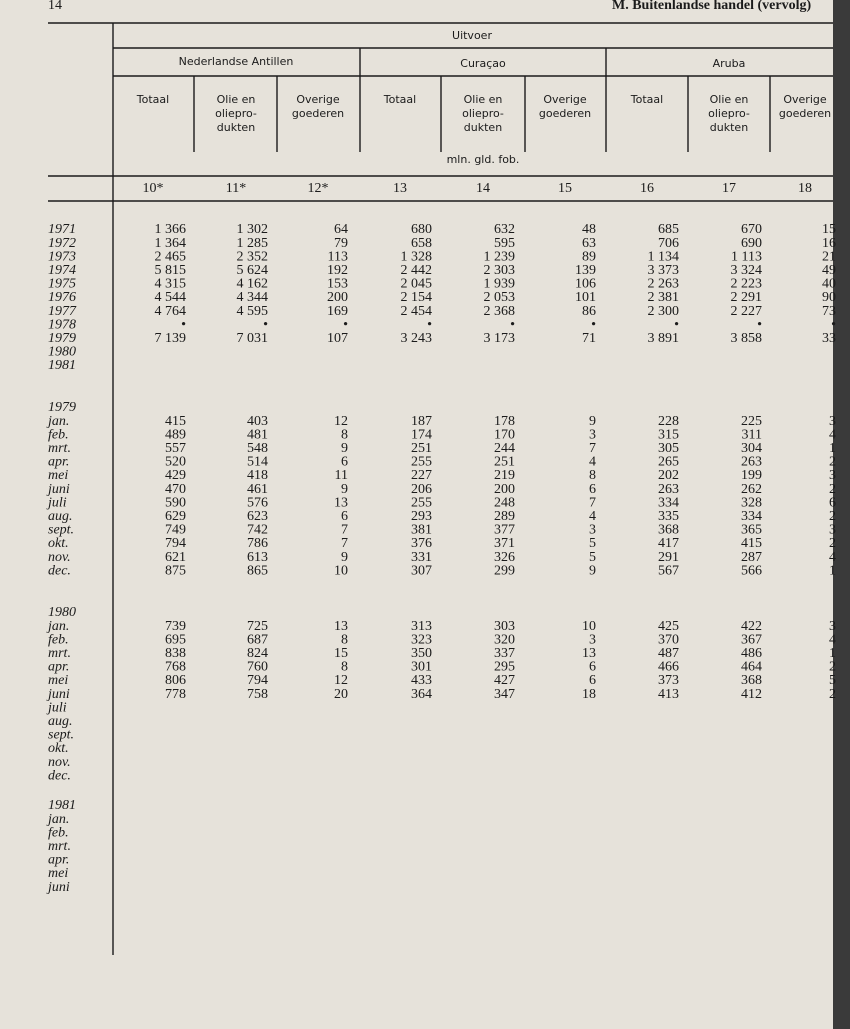 The width and height of the screenshot is (850, 1029). I want to click on cell: 5, so click(592, 557).